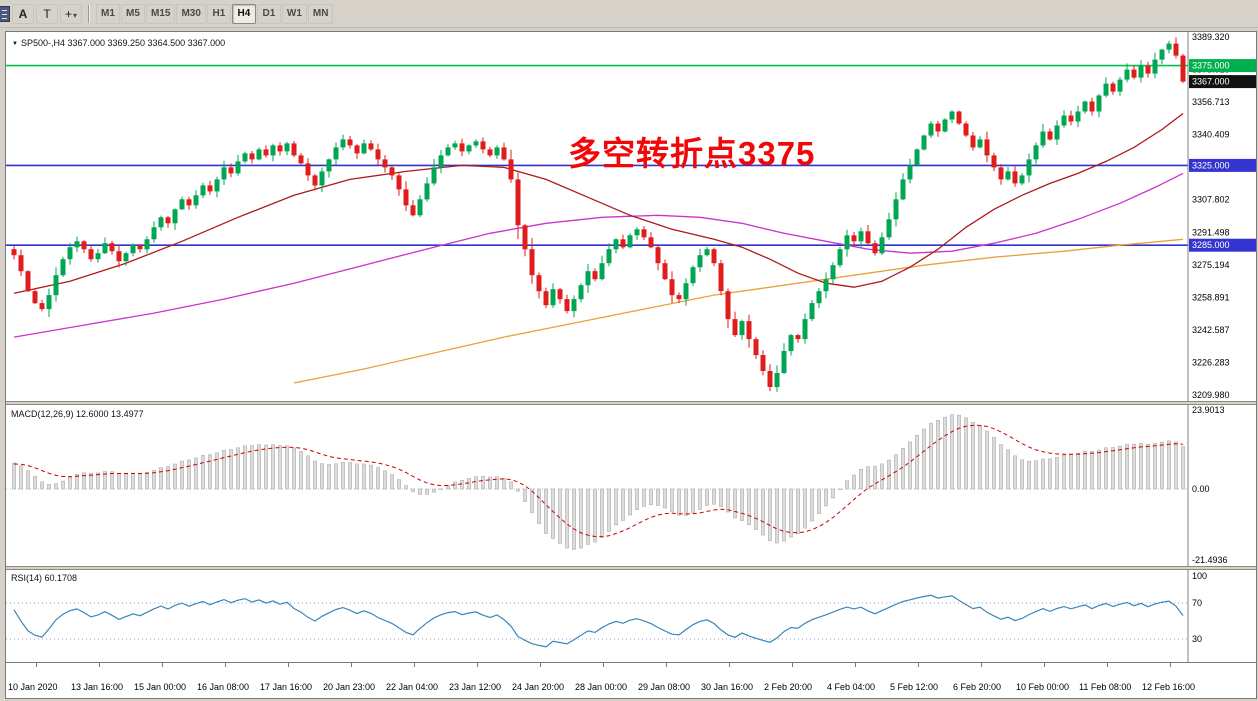 This screenshot has height=701, width=1258. I want to click on rsi-chart-svg: 100 70 30, so click(631, 616).